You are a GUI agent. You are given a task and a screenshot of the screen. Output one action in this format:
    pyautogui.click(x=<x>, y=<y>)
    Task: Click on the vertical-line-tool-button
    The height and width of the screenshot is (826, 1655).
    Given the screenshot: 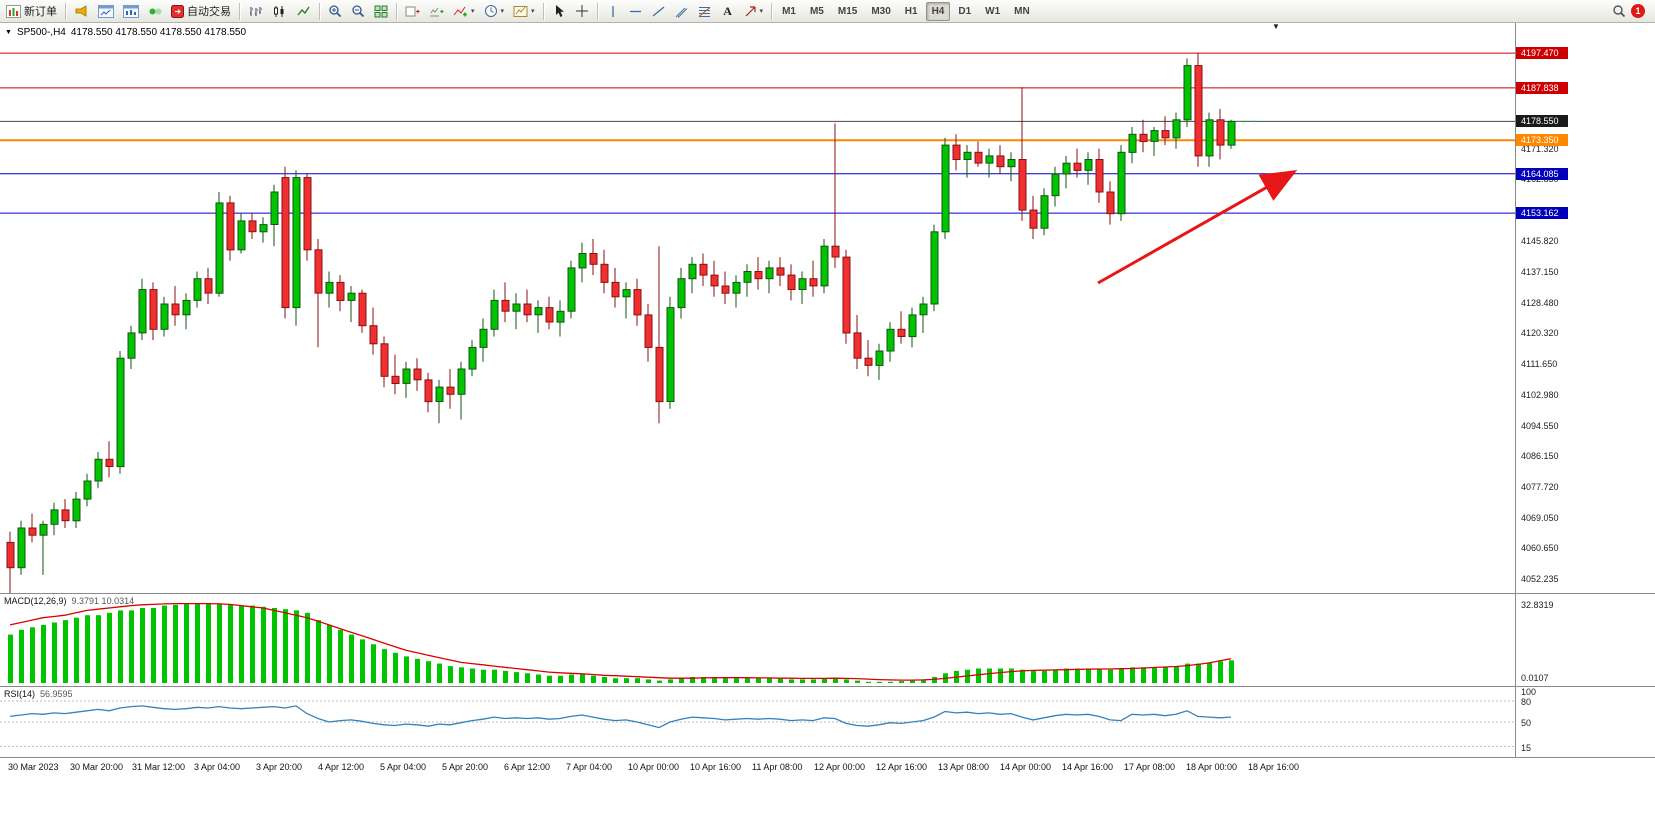 What is the action you would take?
    pyautogui.click(x=613, y=11)
    